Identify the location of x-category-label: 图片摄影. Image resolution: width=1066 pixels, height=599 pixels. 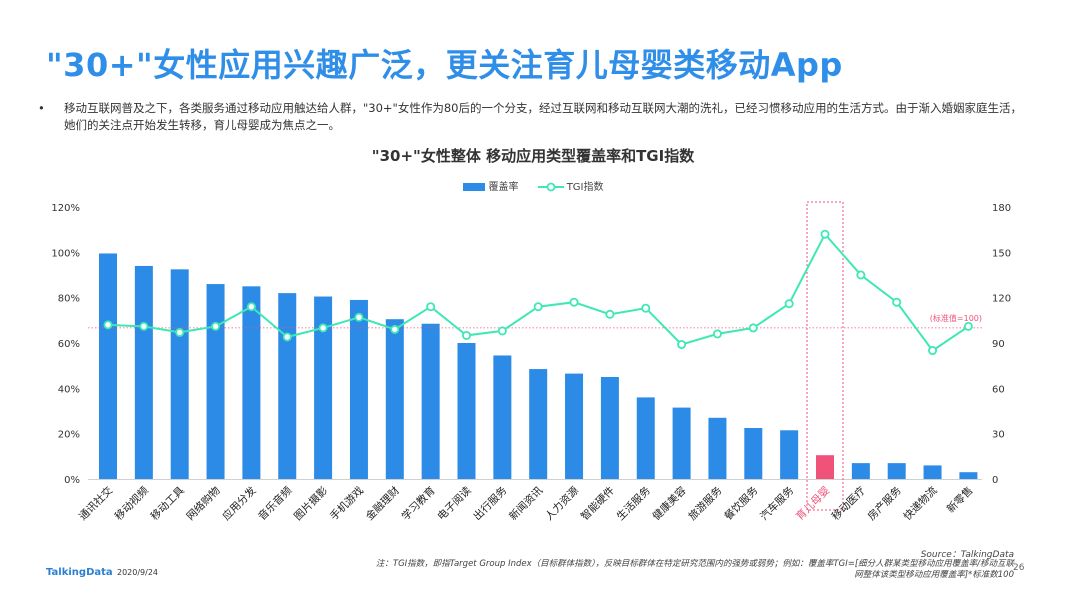
(310, 503).